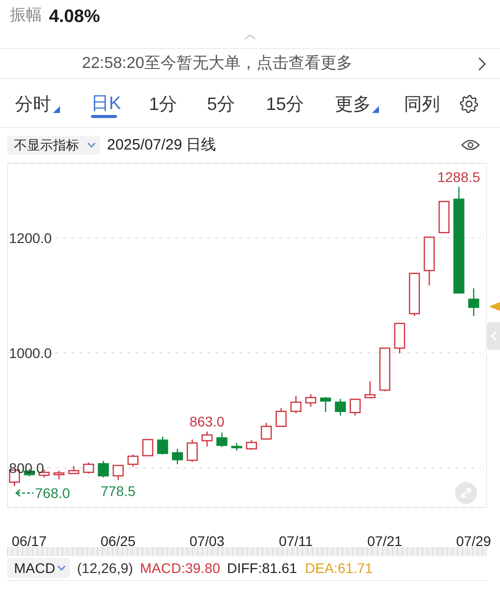  I want to click on text: 同列, so click(422, 104).